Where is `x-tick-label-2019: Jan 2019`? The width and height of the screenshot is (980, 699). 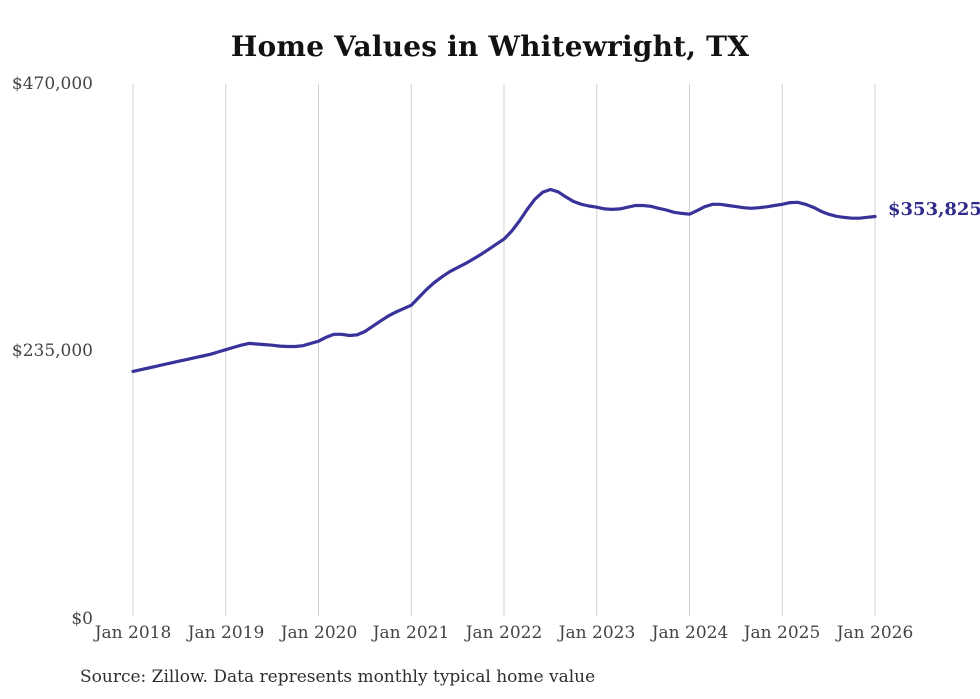 x-tick-label-2019: Jan 2019 is located at coordinates (226, 633).